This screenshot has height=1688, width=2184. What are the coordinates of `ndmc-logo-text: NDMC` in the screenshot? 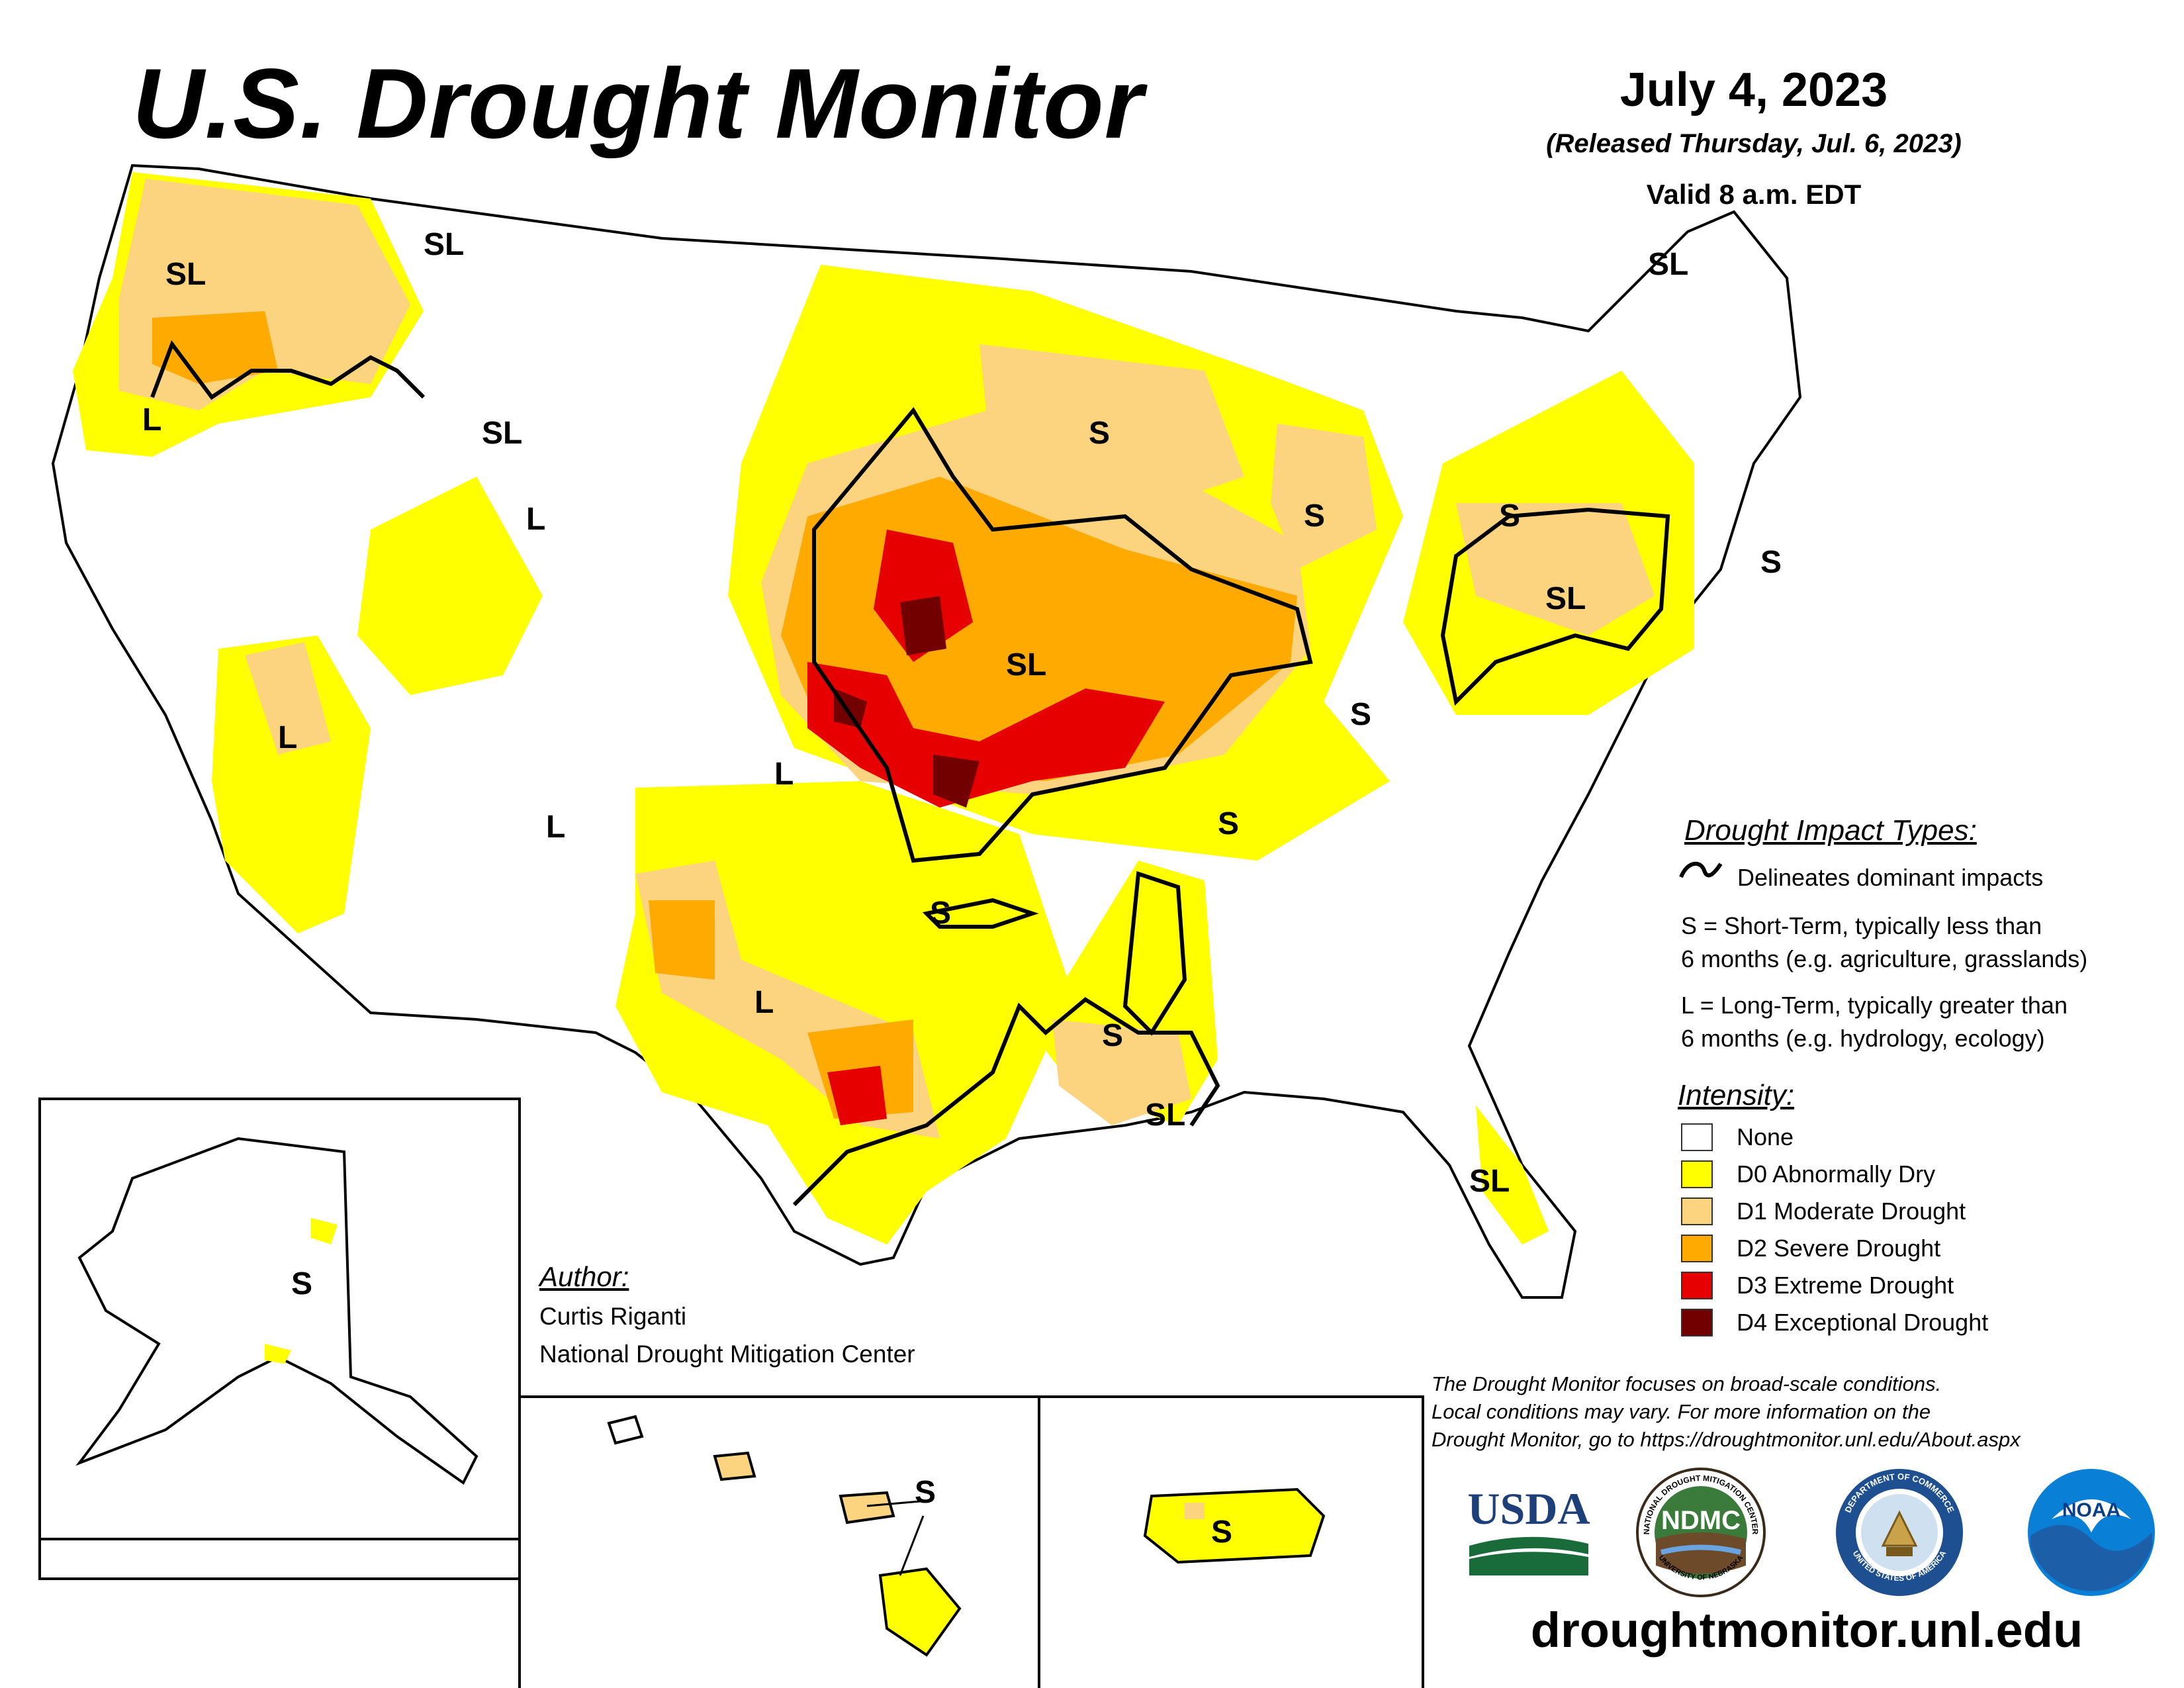 It's located at (1701, 1520).